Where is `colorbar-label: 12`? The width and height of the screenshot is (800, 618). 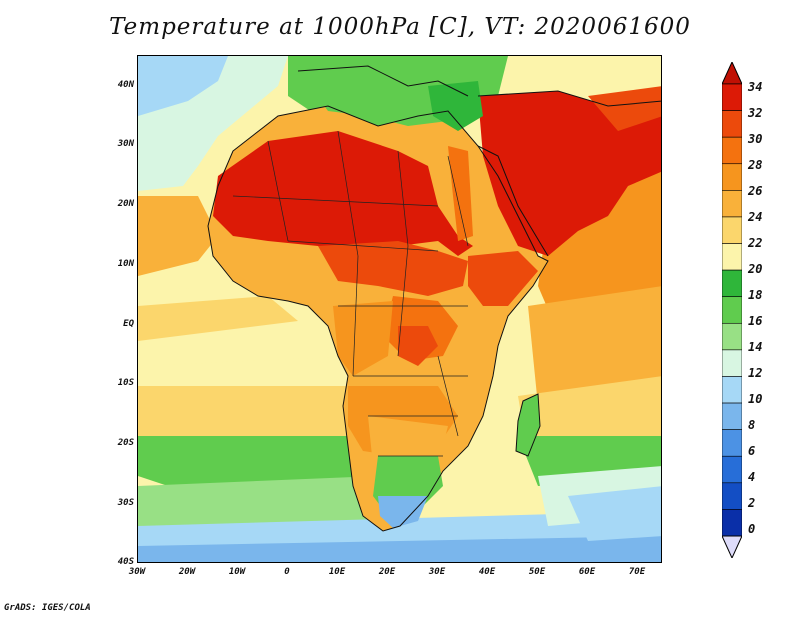
colorbar-label: 12 is located at coordinates (755, 373).